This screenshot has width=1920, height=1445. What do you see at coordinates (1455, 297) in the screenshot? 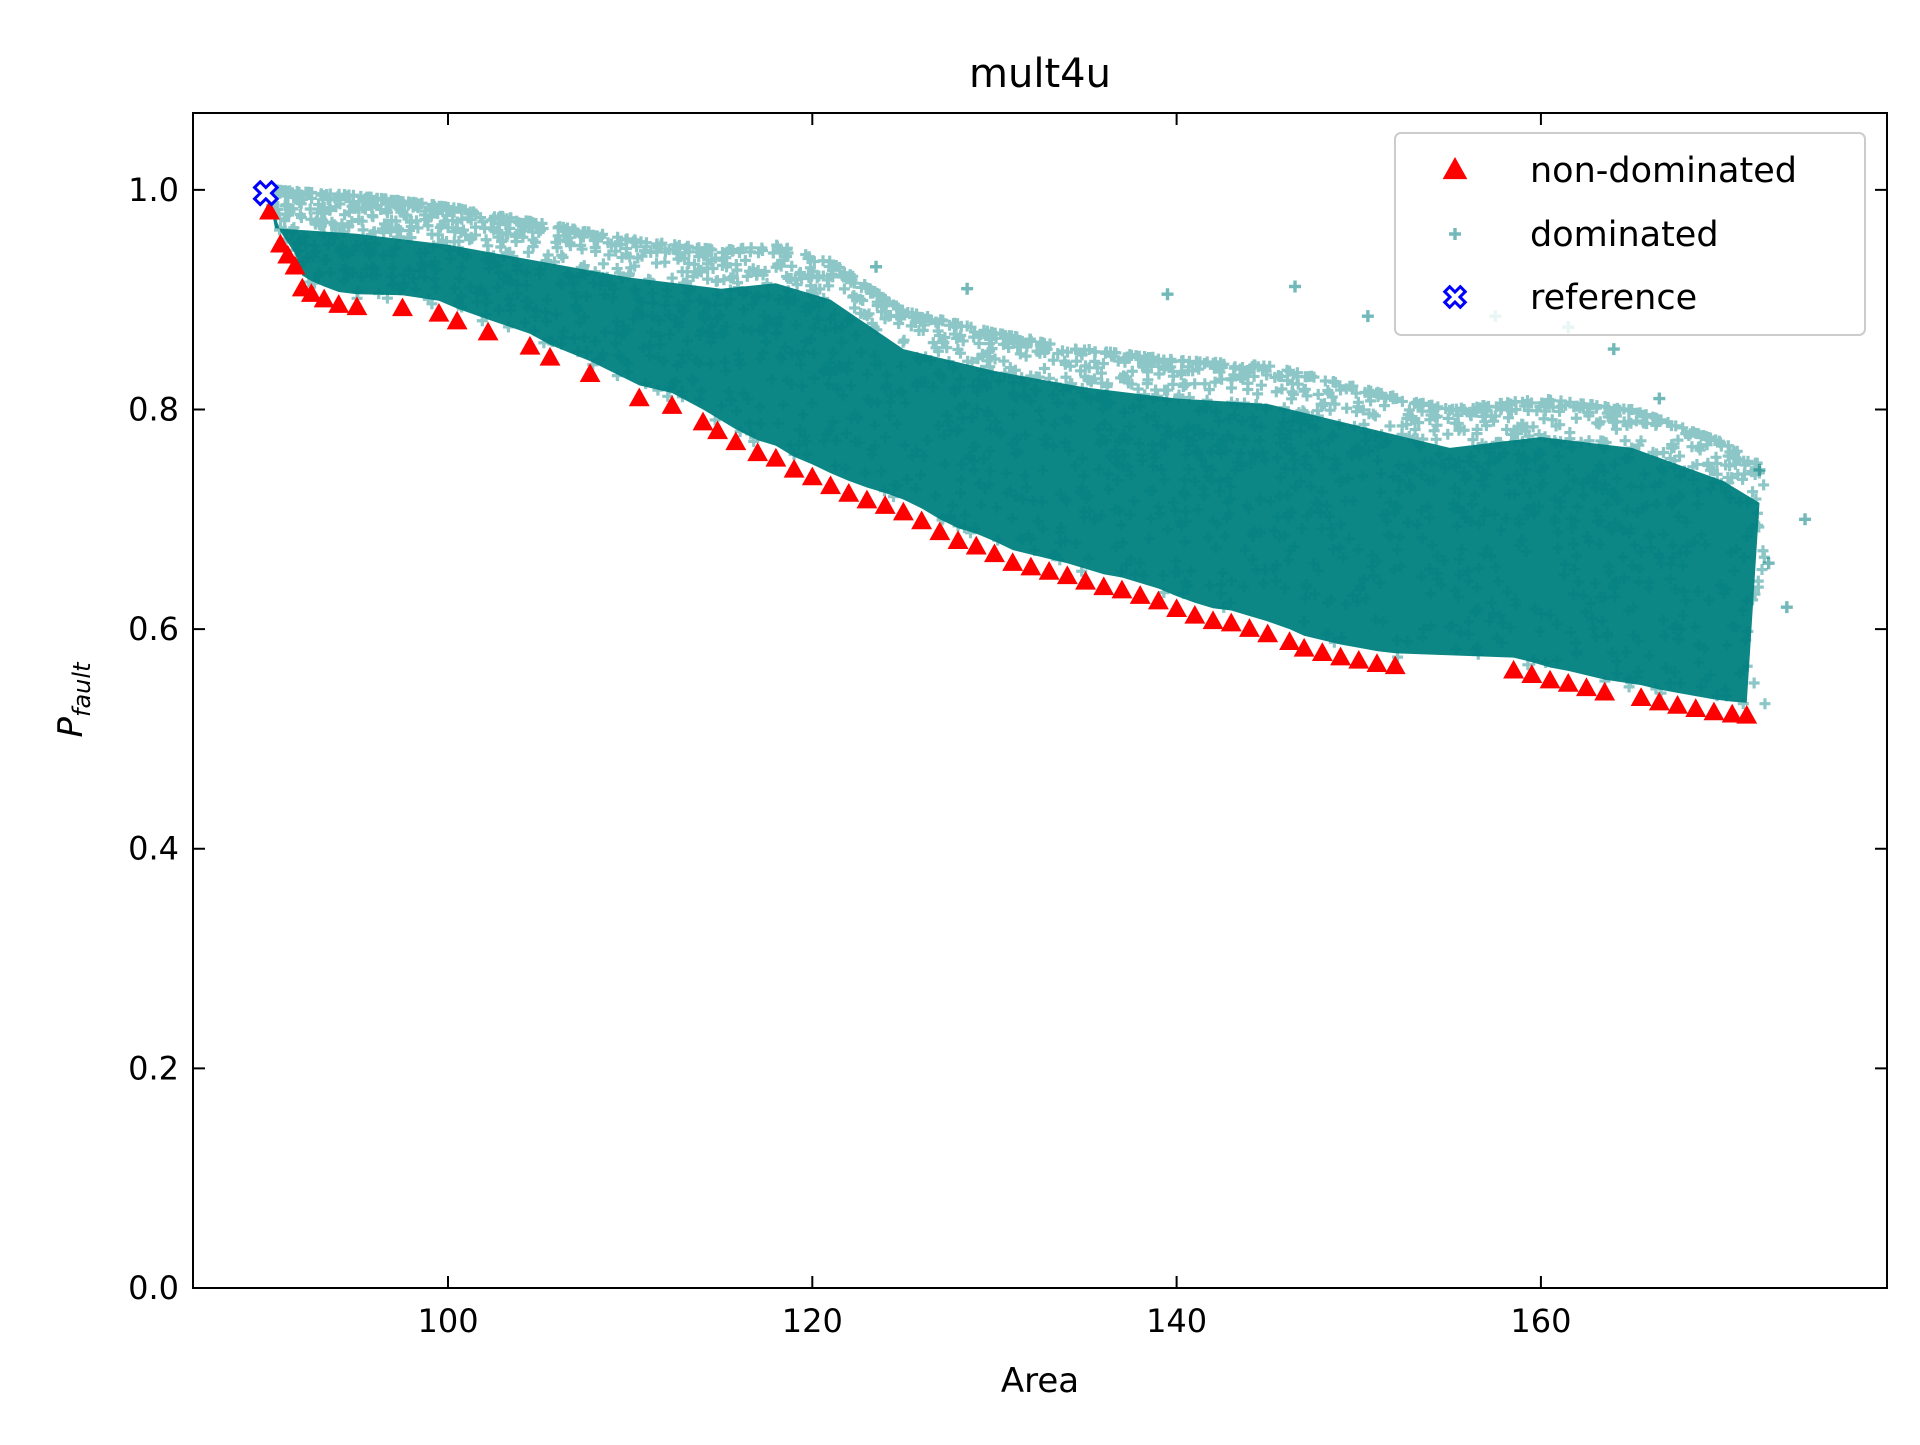
I see `legend-marker-x-icon` at bounding box center [1455, 297].